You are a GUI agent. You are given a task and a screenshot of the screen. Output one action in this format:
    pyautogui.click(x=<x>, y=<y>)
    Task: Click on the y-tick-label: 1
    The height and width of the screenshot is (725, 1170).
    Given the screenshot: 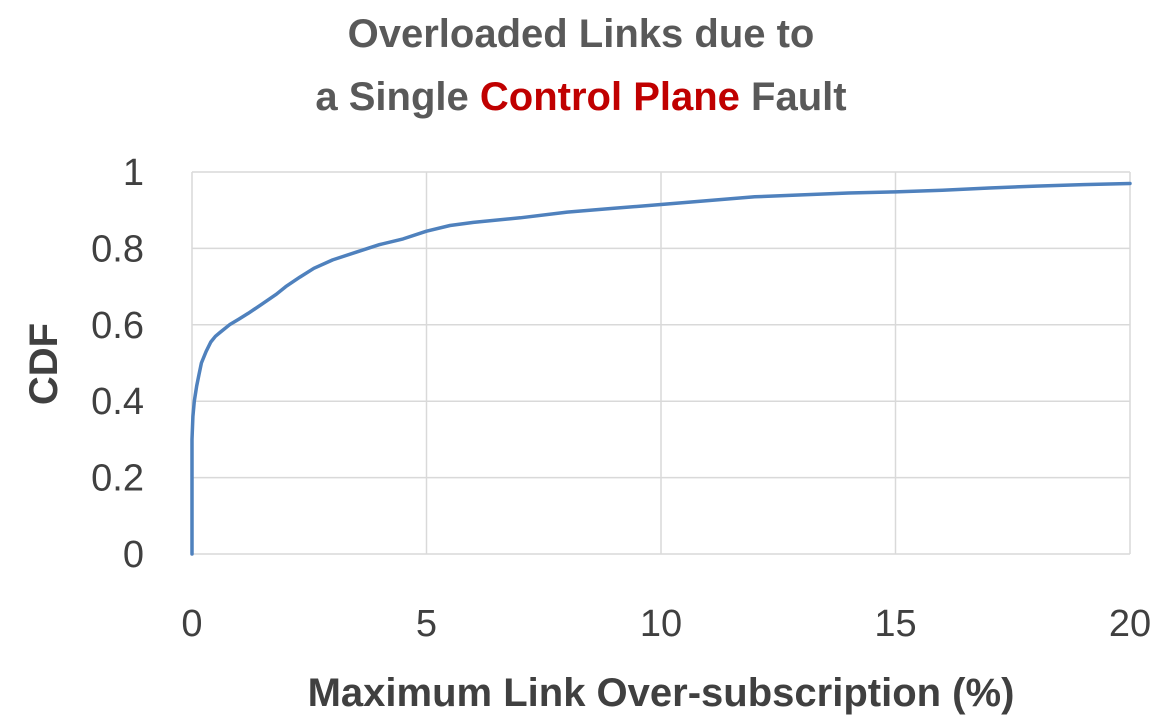 What is the action you would take?
    pyautogui.click(x=133, y=173)
    